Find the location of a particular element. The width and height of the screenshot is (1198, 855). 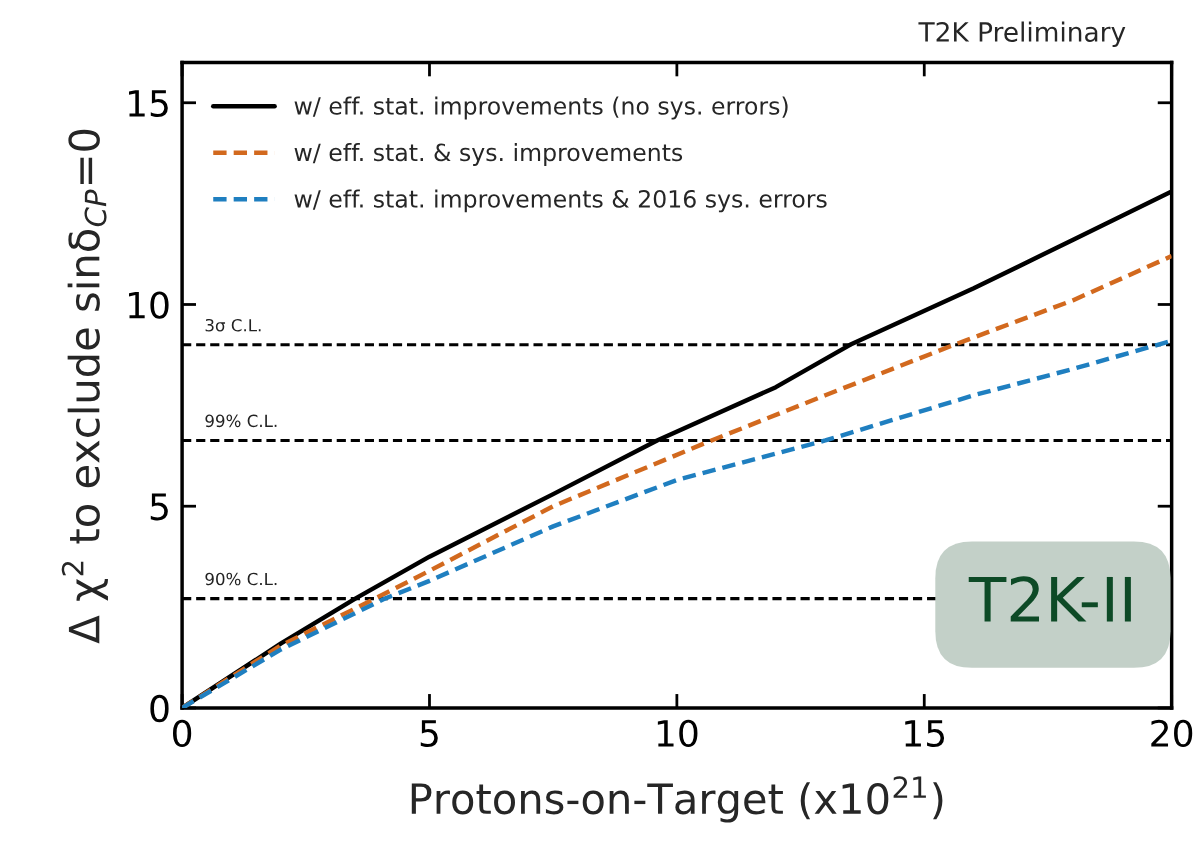

legend-label: w/ eff. stat. & sys. improvements is located at coordinates (488, 154).